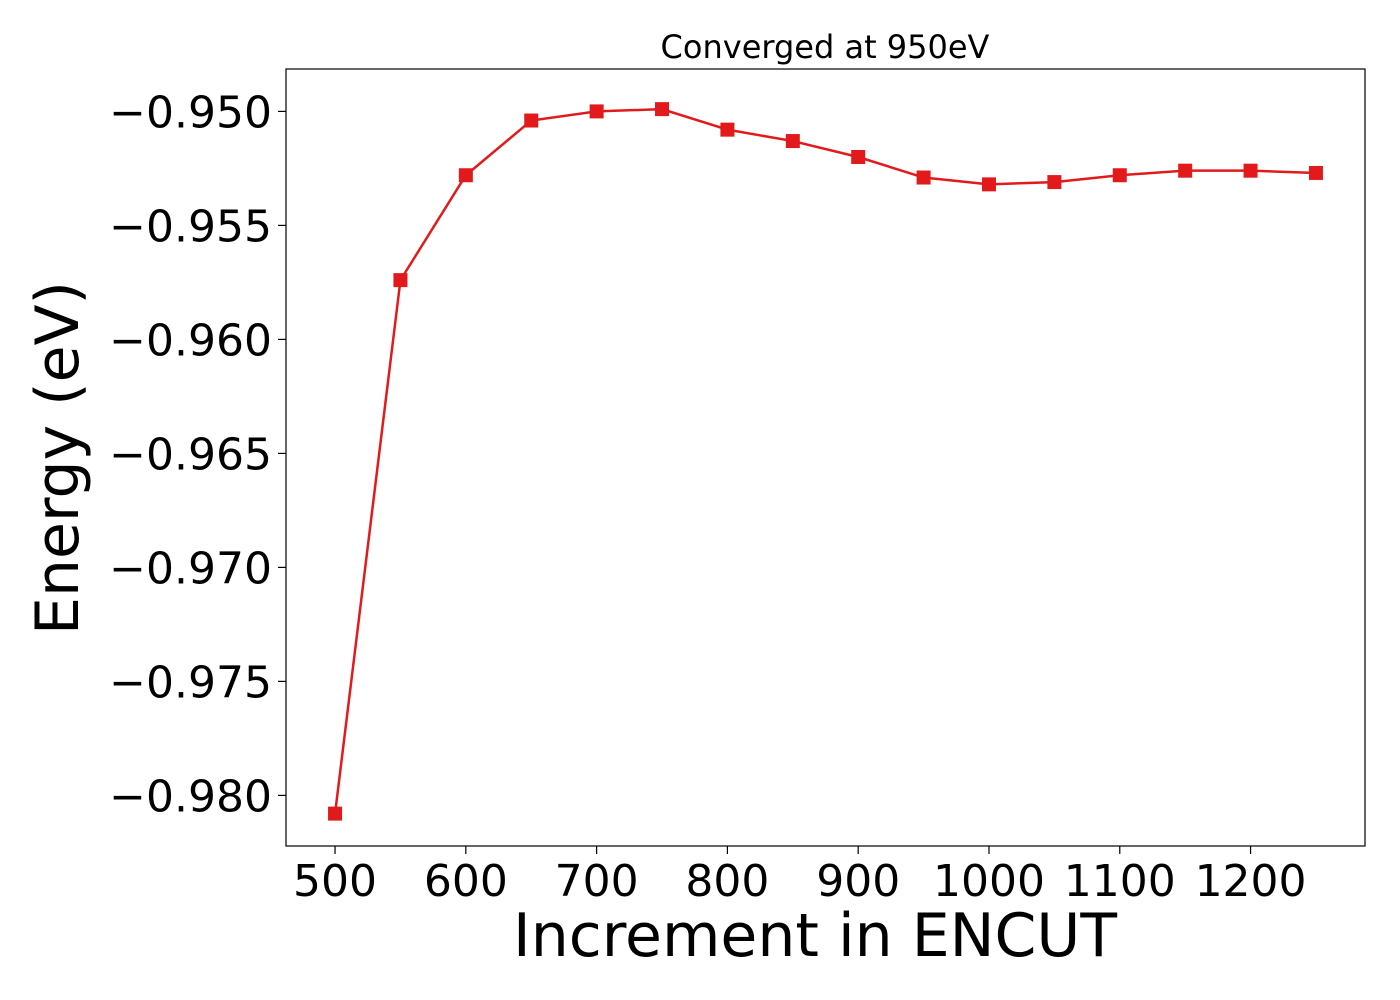 This screenshot has width=1400, height=1000. Describe the element at coordinates (466, 881) in the screenshot. I see `x-tick-label: 600` at that location.